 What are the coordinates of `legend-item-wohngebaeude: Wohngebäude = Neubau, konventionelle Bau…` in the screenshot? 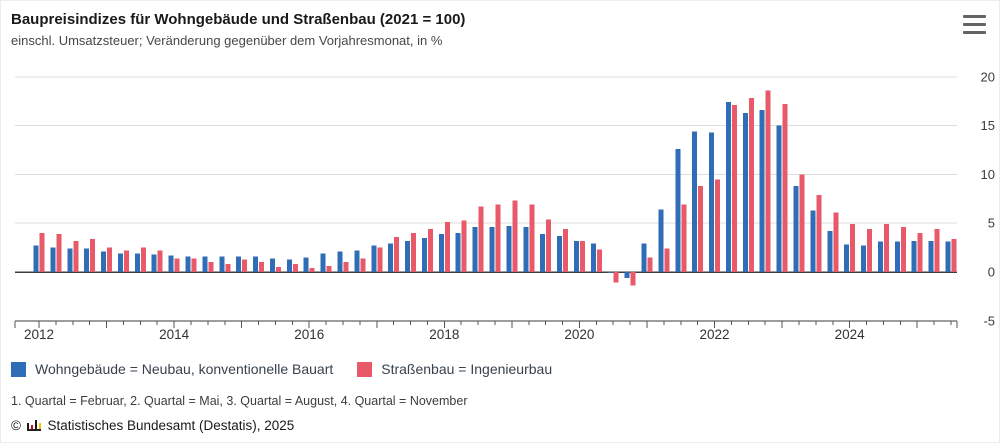 It's located at (172, 369).